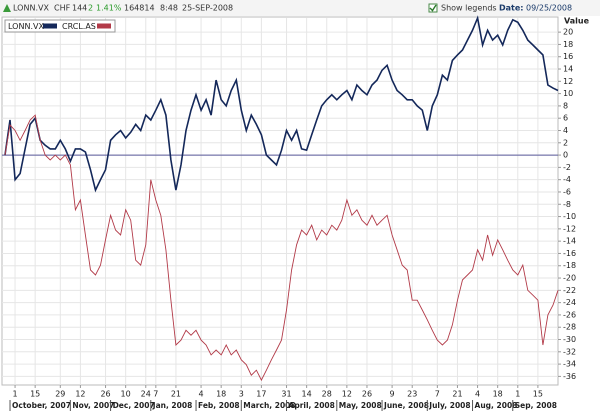 The height and width of the screenshot is (418, 600). I want to click on x-tick-label: 17, so click(261, 394).